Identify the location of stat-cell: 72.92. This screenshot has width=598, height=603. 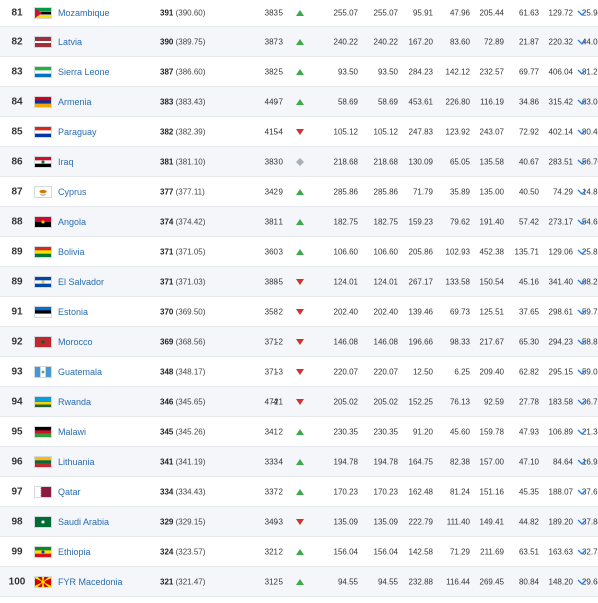
(528, 131).